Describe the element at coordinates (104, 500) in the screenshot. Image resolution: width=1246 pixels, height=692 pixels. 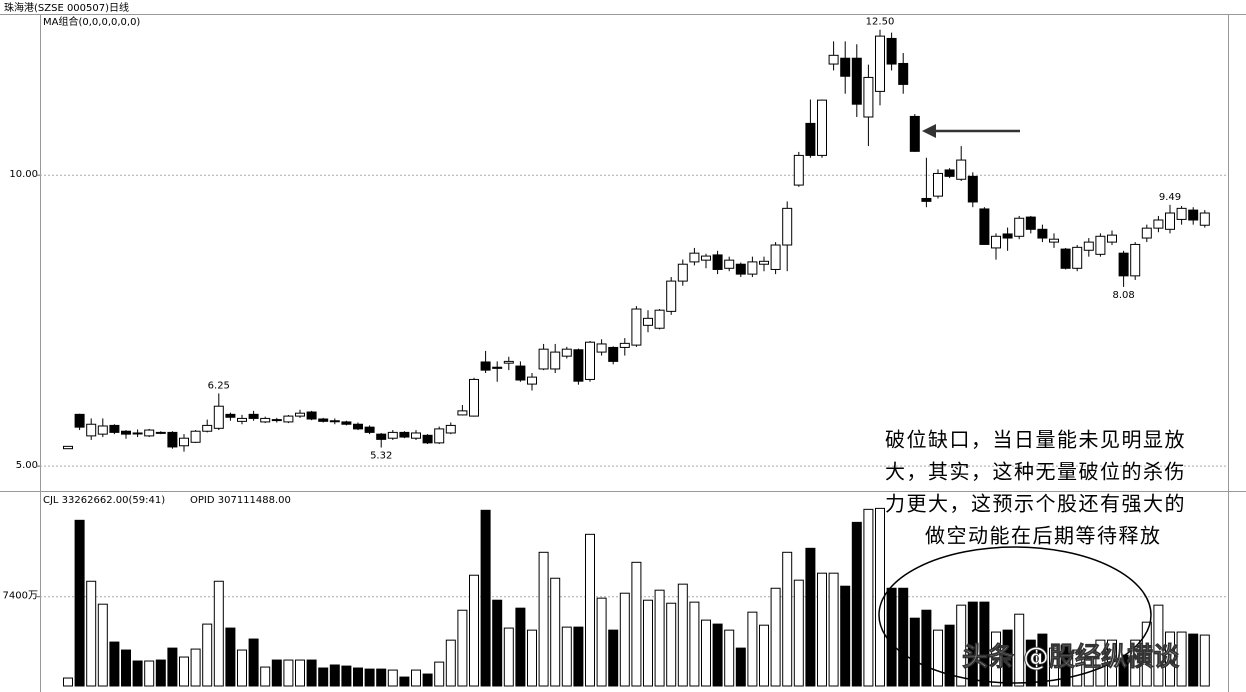
I see `volume-title: CJL 33262662.00(59:41)` at that location.